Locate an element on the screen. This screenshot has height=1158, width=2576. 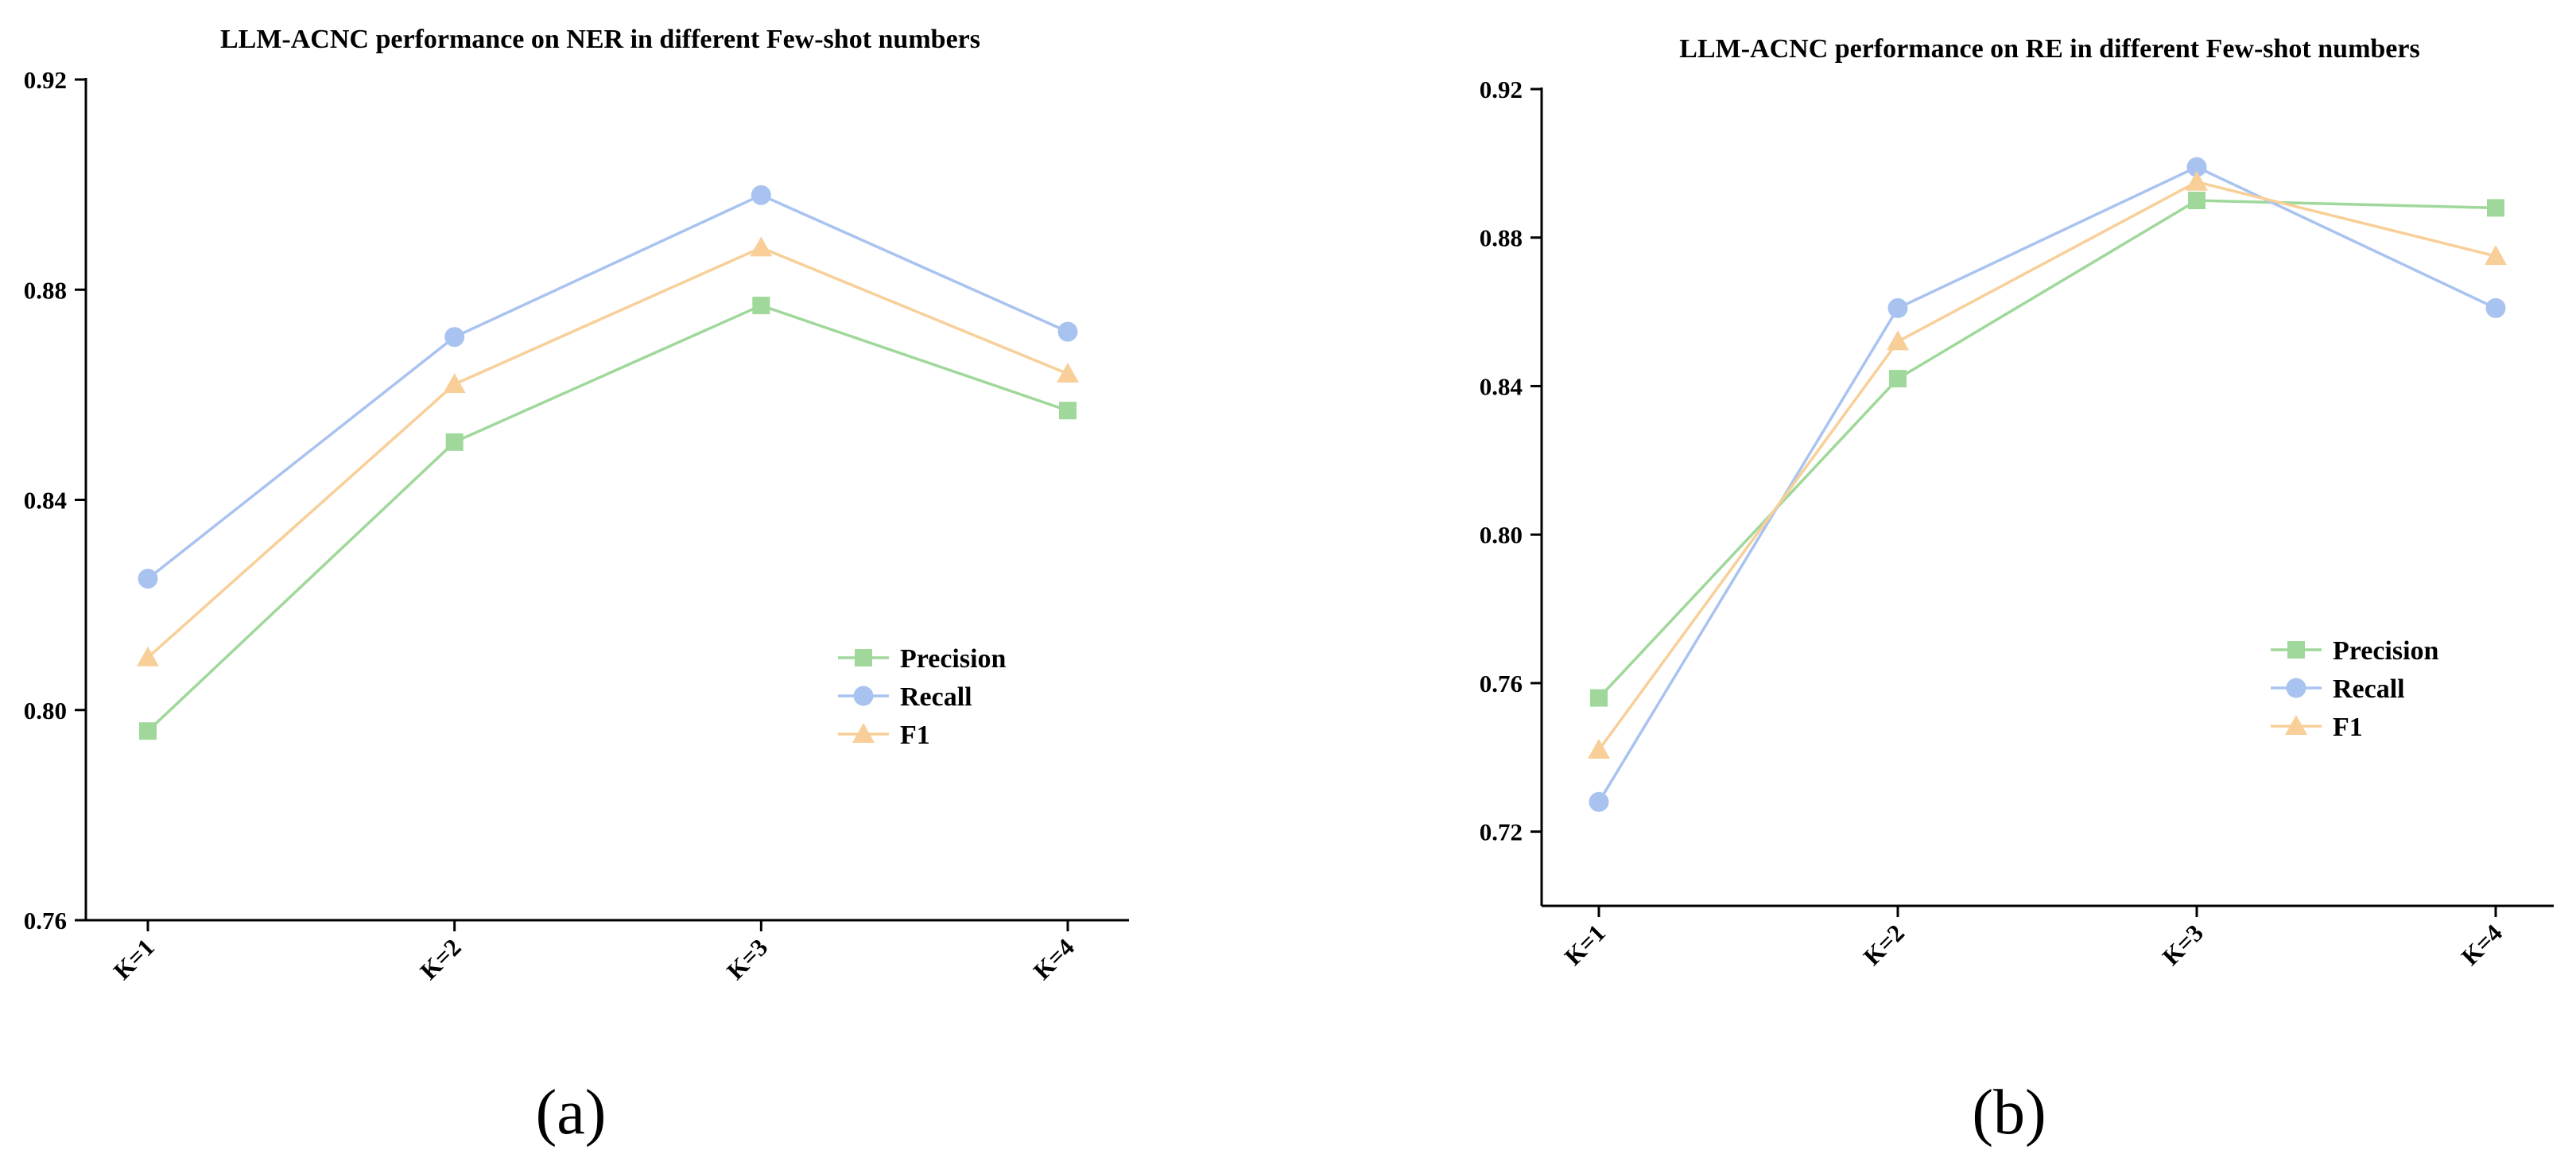
markers-recall is located at coordinates (608, 387).